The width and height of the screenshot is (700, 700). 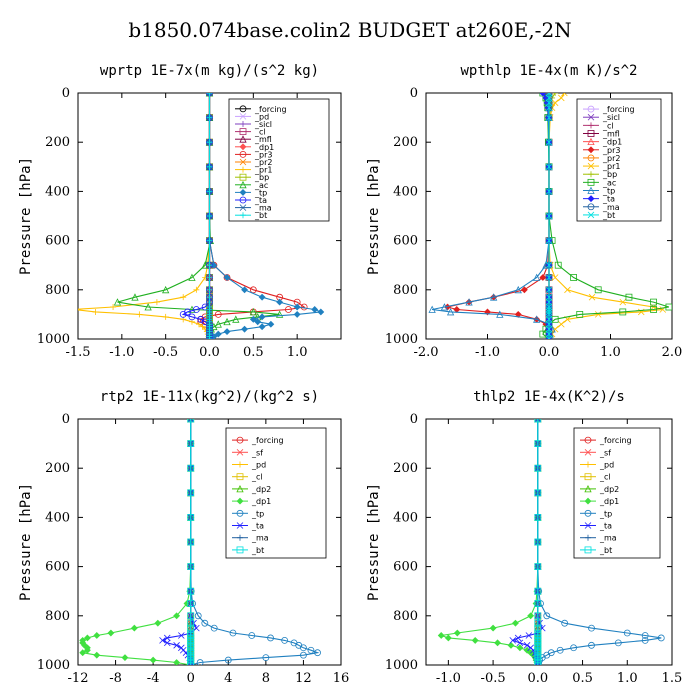 What do you see at coordinates (263, 162) in the screenshot?
I see `legend-label: _pr2` at bounding box center [263, 162].